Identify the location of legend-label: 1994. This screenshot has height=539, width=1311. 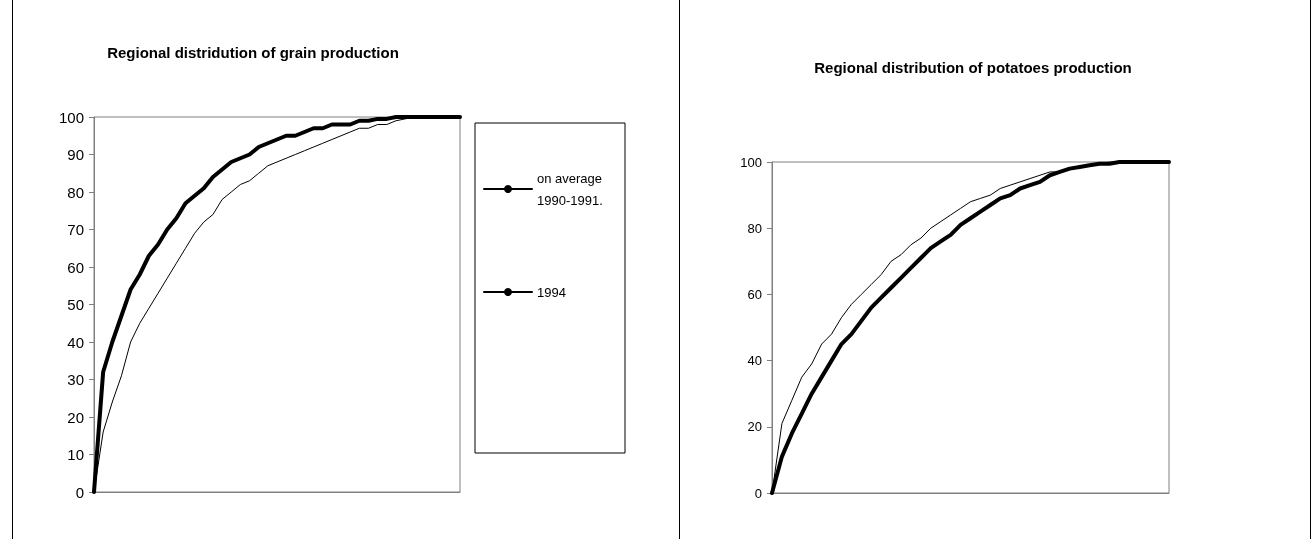
(551, 292).